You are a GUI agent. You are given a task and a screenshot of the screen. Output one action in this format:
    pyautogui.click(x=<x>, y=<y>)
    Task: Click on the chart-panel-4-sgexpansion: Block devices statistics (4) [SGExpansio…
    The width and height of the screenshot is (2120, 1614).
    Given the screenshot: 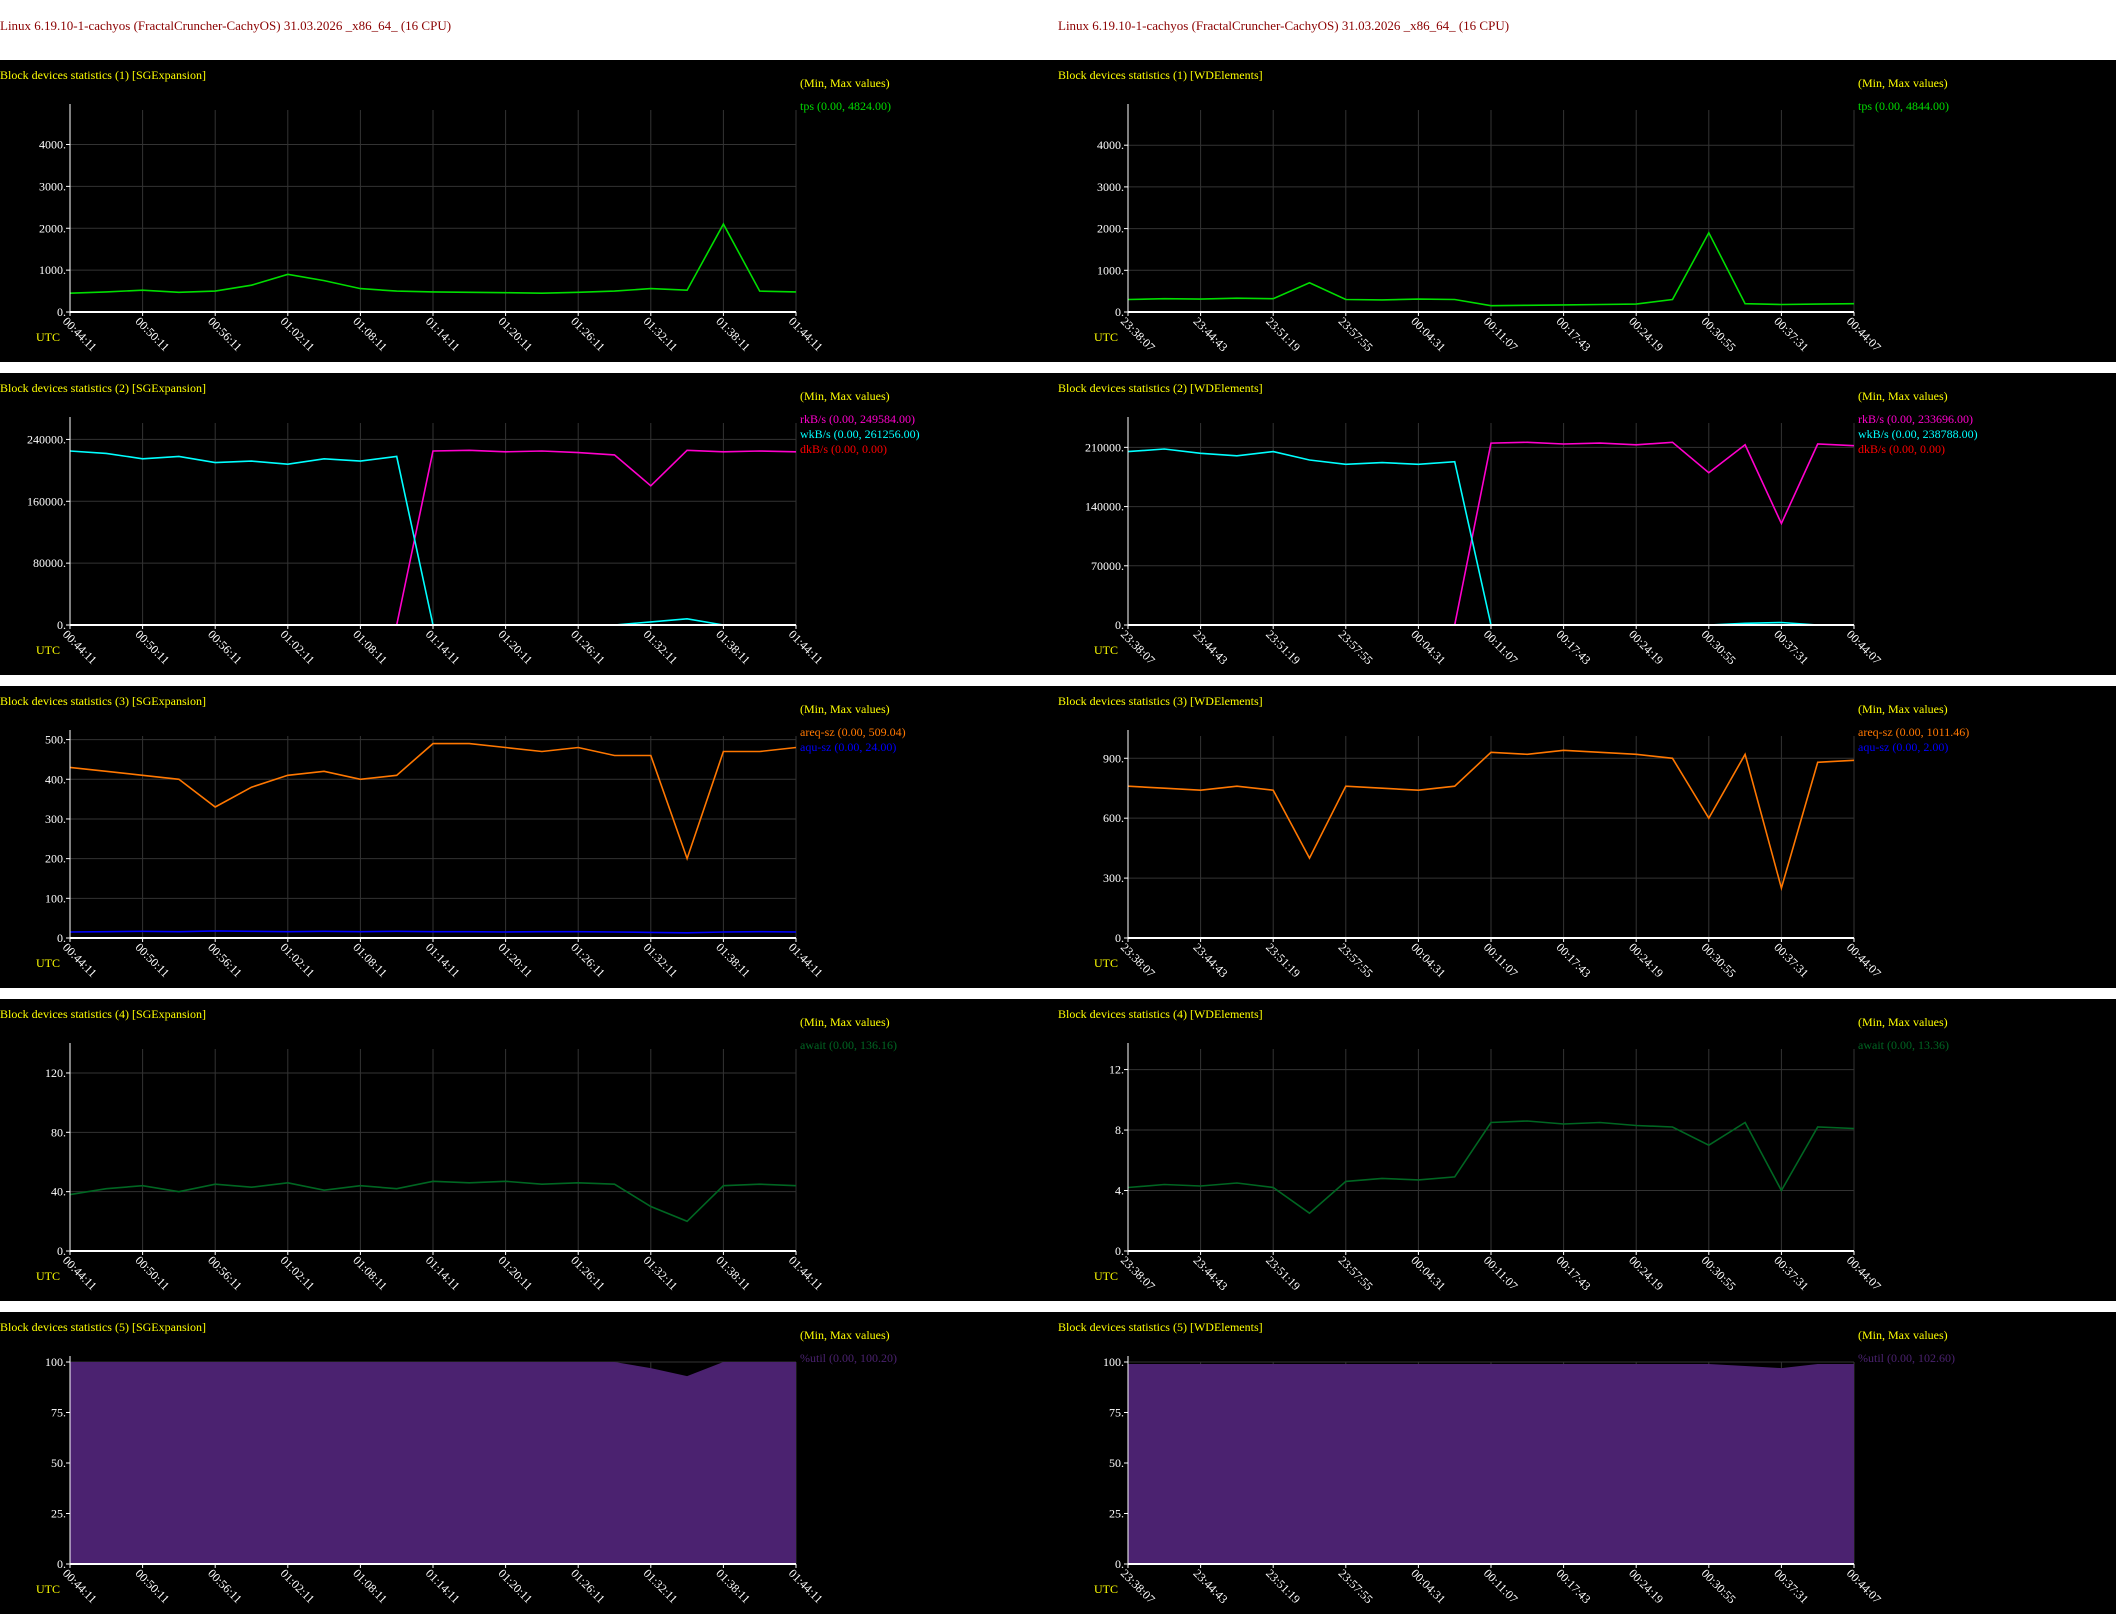 What is the action you would take?
    pyautogui.click(x=529, y=1150)
    